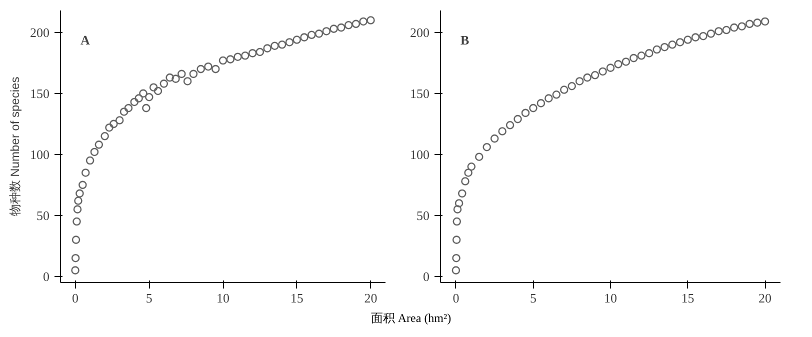  I want to click on y-tick-label: 150, so click(420, 93).